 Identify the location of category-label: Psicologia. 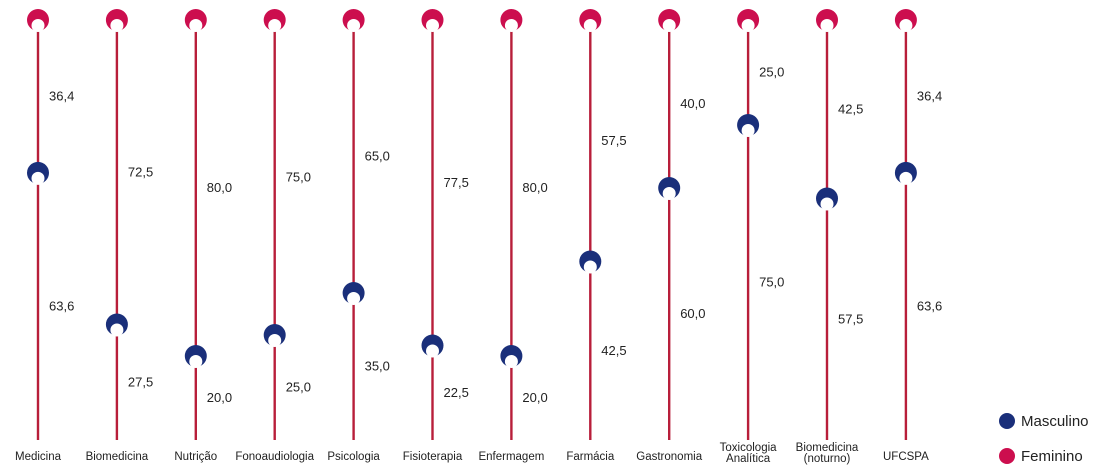
(353, 457).